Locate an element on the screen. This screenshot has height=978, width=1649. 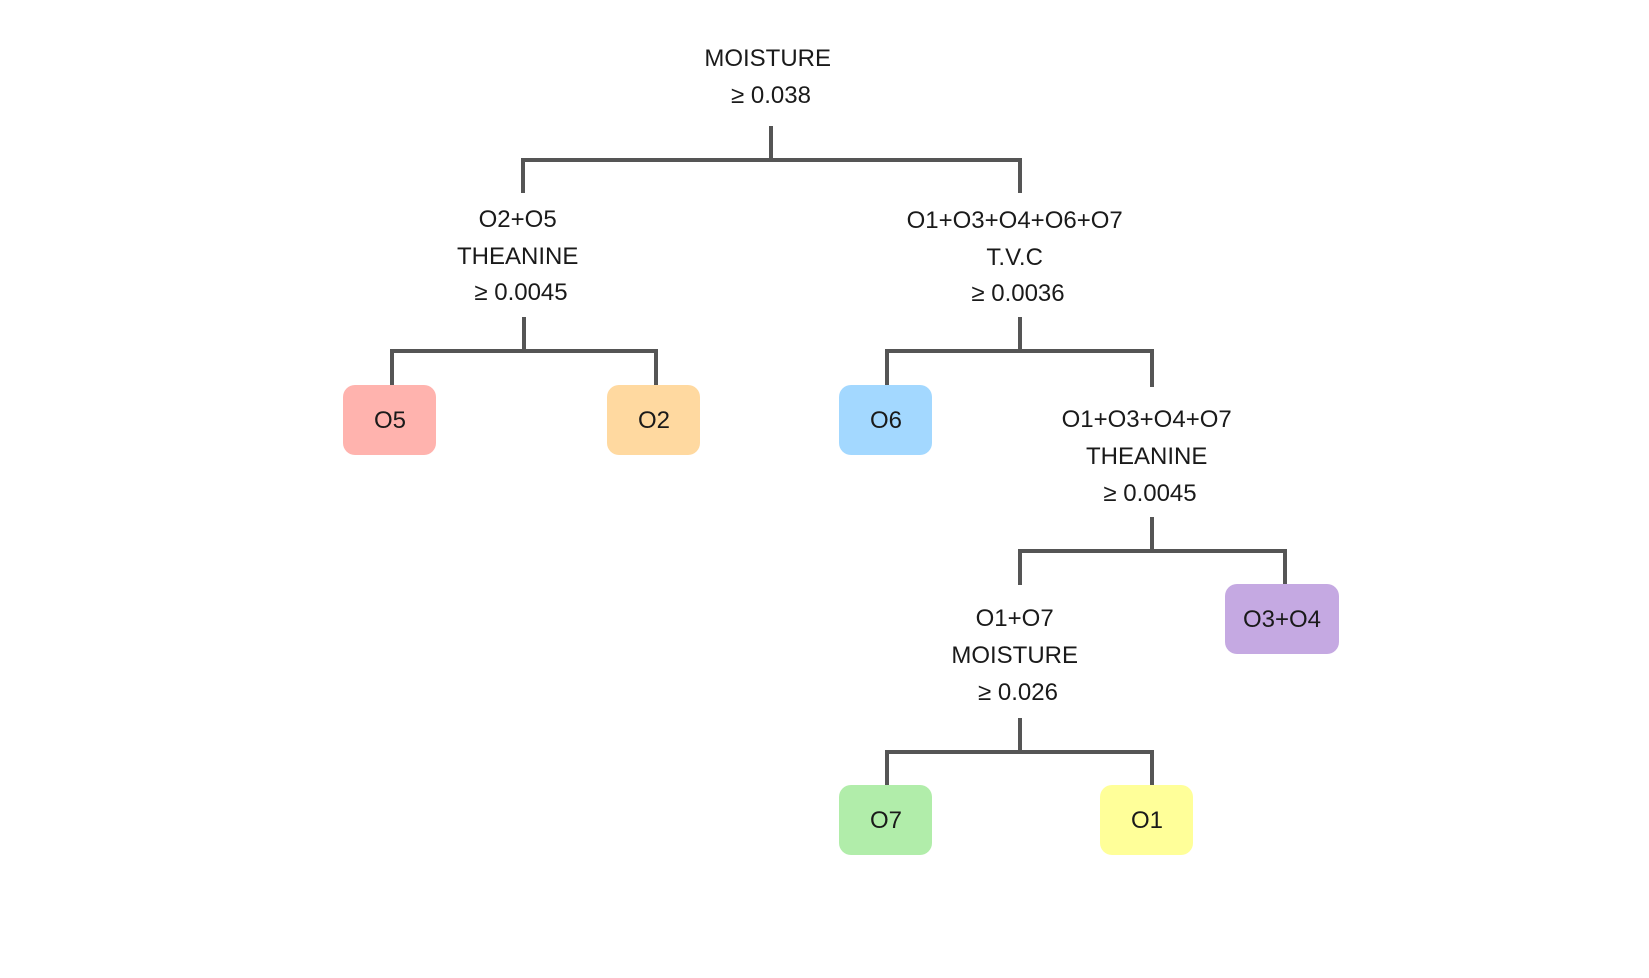
leaf-node-o1: O1 is located at coordinates (1146, 820).